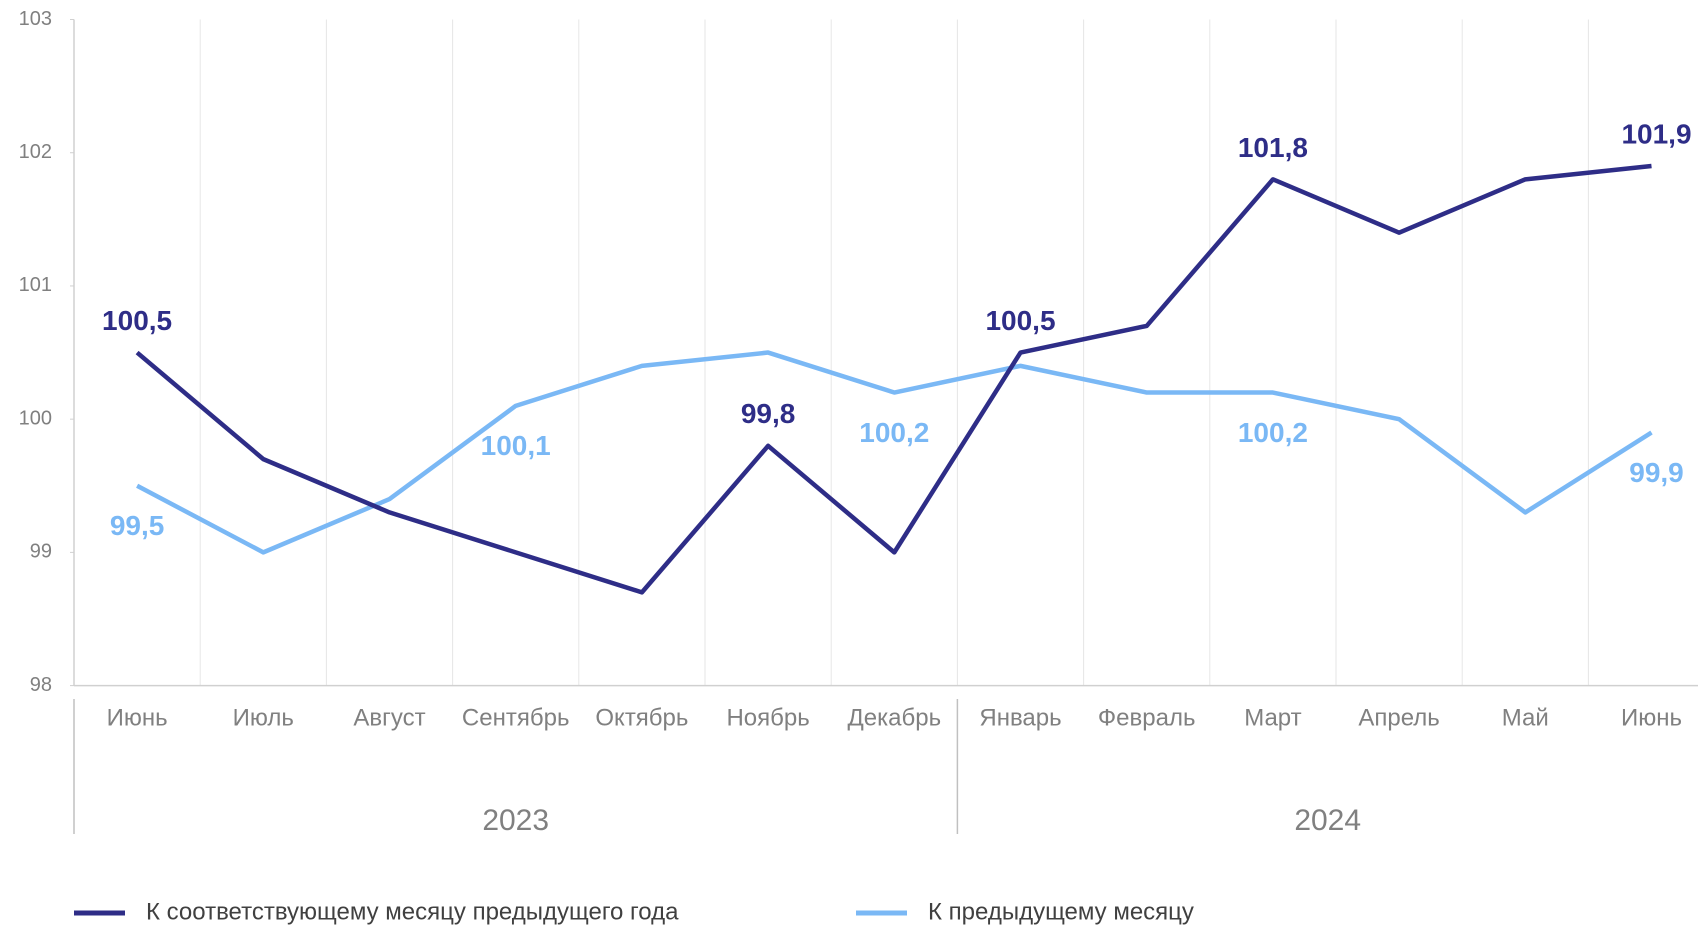  What do you see at coordinates (35, 285) in the screenshot?
I see `y-tick-label: 101` at bounding box center [35, 285].